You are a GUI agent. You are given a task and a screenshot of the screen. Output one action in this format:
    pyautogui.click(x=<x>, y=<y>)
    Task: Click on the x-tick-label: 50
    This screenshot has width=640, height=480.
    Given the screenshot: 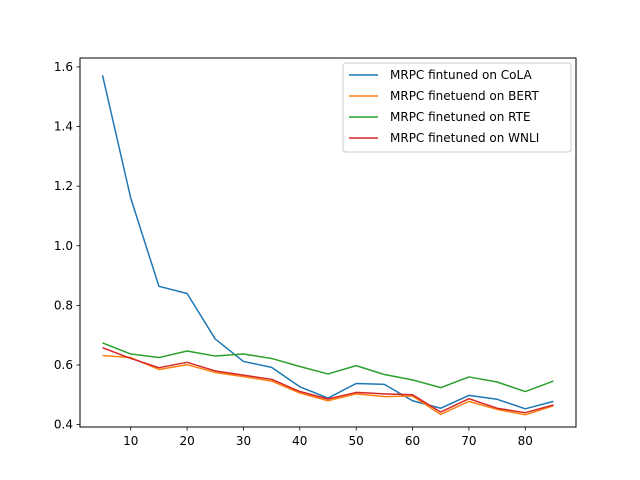 What is the action you would take?
    pyautogui.click(x=356, y=441)
    